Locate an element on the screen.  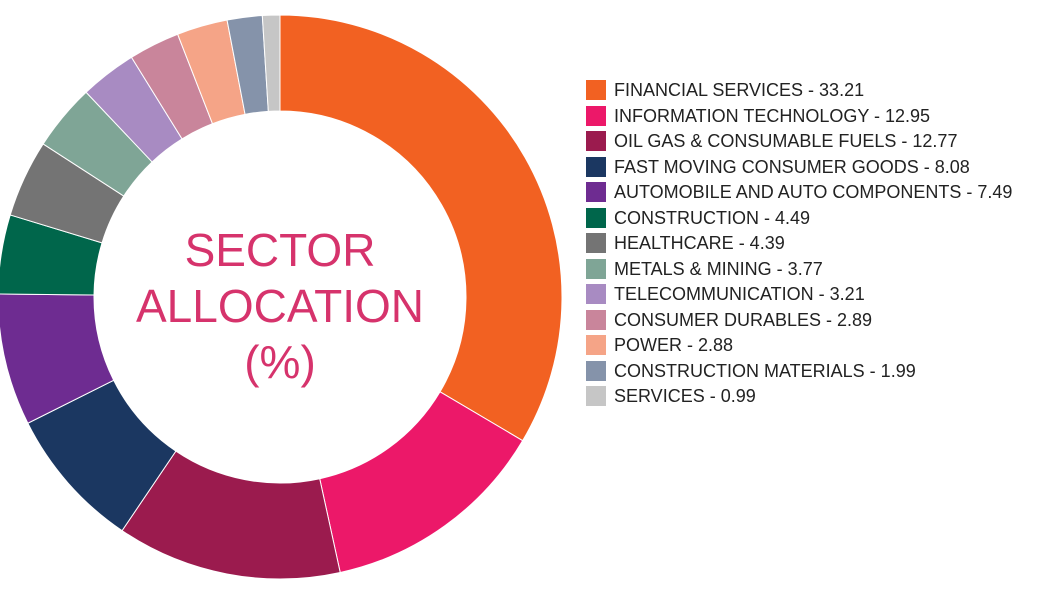
legend-item: FAST MOVING CONSUMER GOODS - 8.08 is located at coordinates (808, 168).